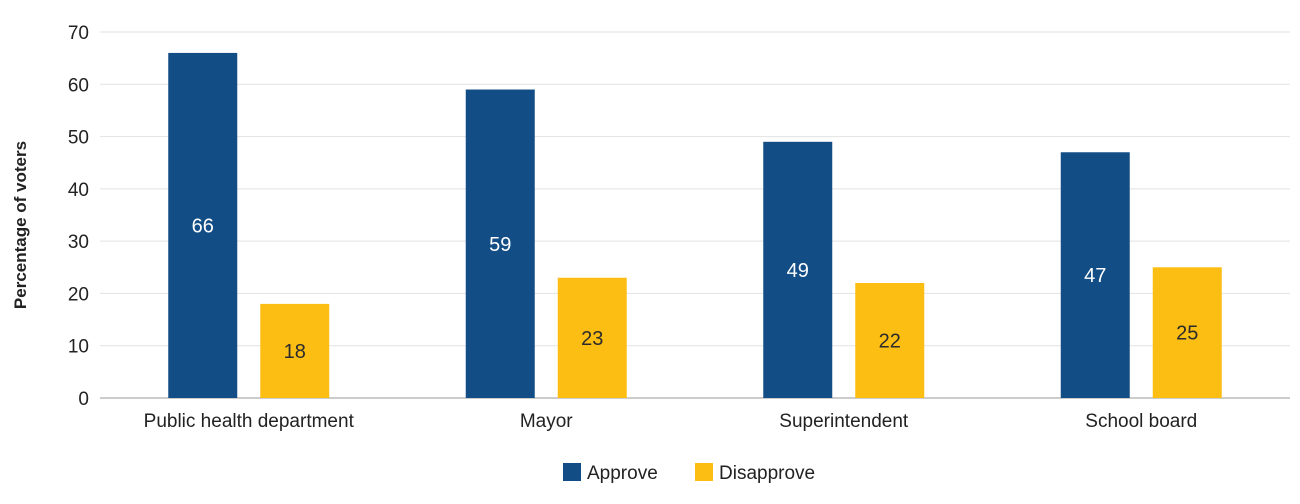 The image size is (1300, 504). I want to click on y-axis-label: Percentage of voters, so click(20, 225).